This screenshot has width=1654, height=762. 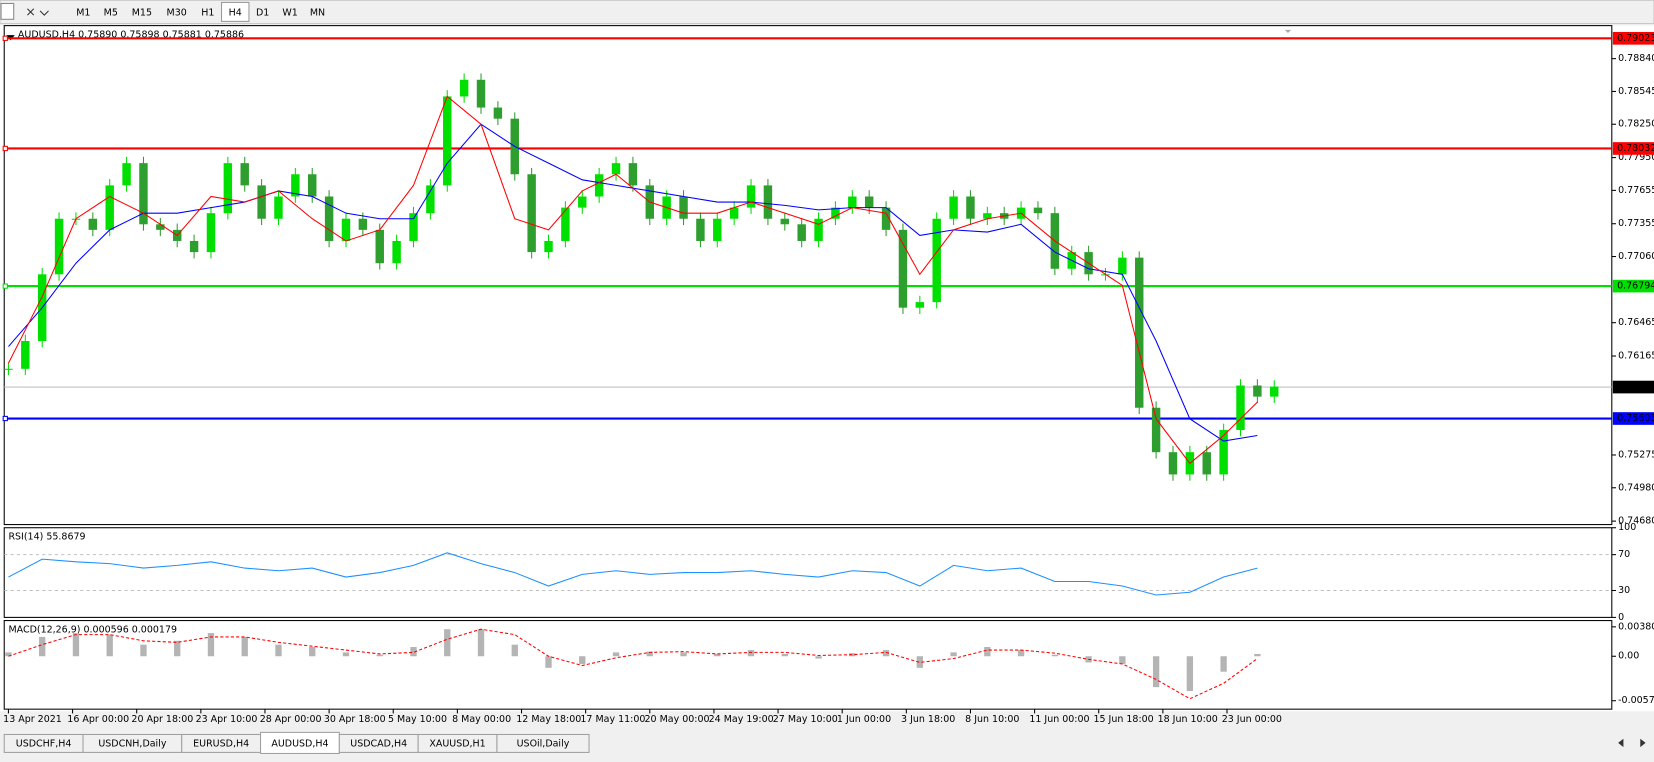 I want to click on timeframe-button: M30, so click(x=177, y=12).